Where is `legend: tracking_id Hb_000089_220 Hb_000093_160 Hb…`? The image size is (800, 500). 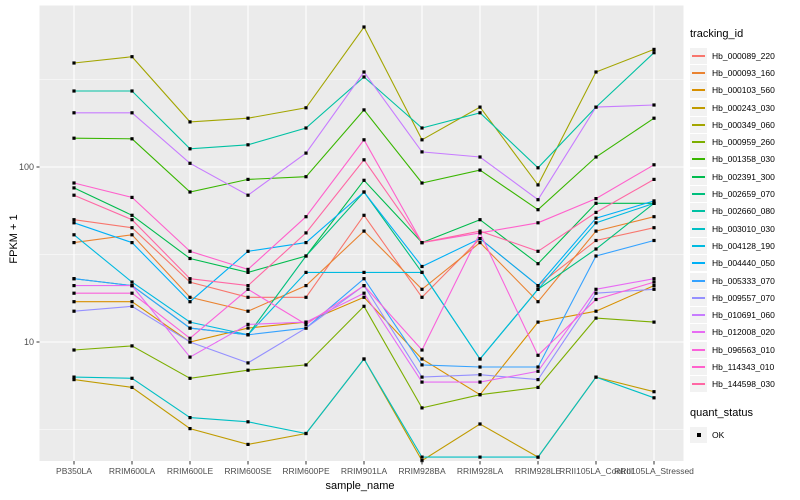
legend: tracking_id Hb_000089_220 Hb_000093_160 Hb… is located at coordinates (744, 235).